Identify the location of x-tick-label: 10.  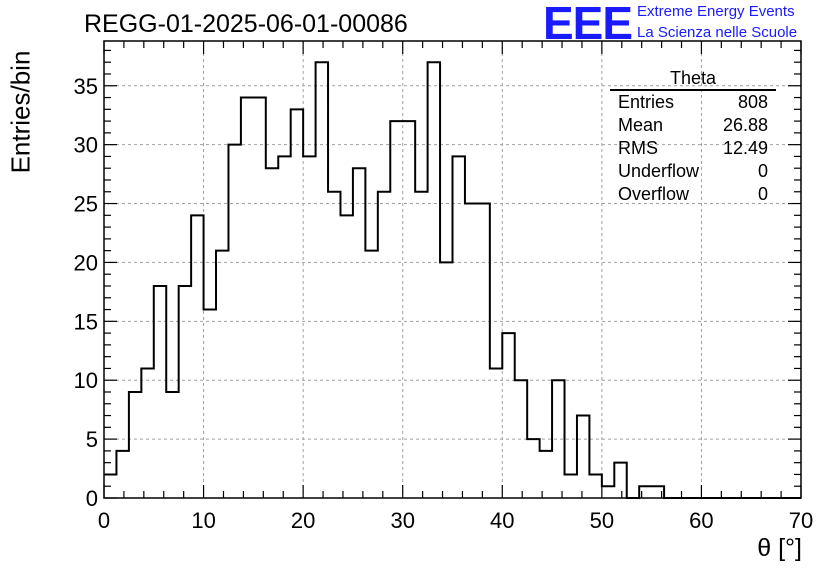
(203, 520).